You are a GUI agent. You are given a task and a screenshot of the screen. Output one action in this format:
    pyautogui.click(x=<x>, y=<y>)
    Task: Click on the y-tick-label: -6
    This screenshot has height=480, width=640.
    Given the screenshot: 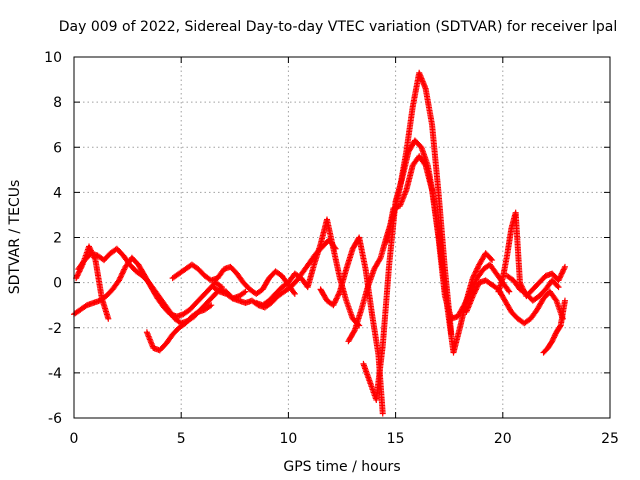 What is the action you would take?
    pyautogui.click(x=55, y=419)
    